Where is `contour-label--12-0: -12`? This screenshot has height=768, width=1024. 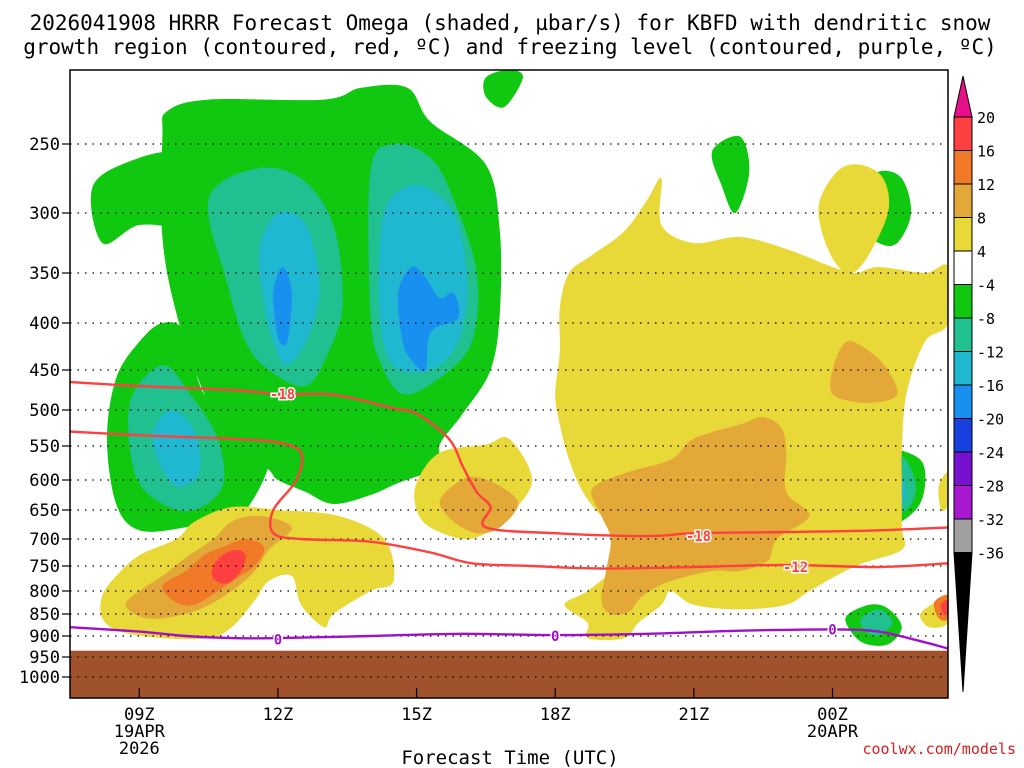
contour-label--12-0: -12 is located at coordinates (795, 568).